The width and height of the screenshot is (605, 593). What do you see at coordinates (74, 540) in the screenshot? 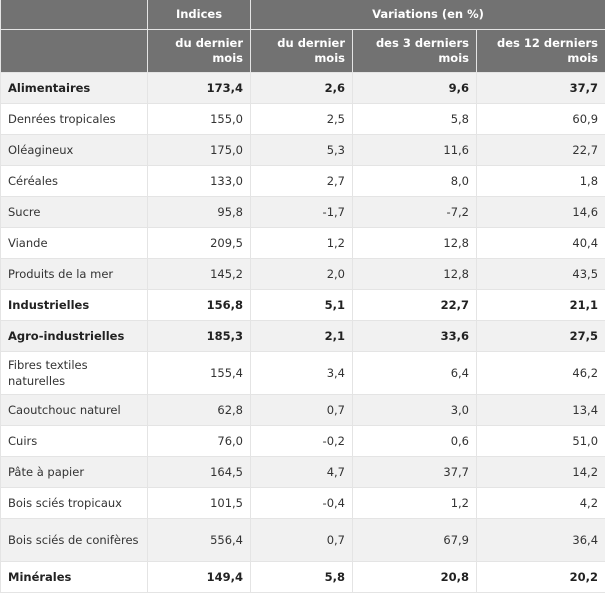
I see `row-label: Bois sciés de conifères` at bounding box center [74, 540].